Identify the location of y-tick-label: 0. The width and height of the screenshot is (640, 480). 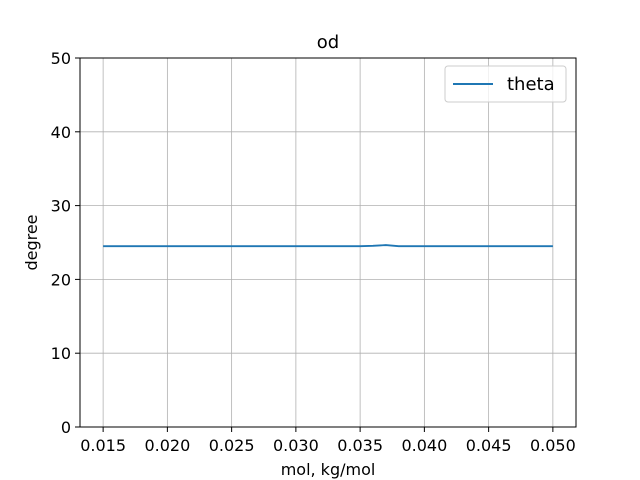
(66, 427).